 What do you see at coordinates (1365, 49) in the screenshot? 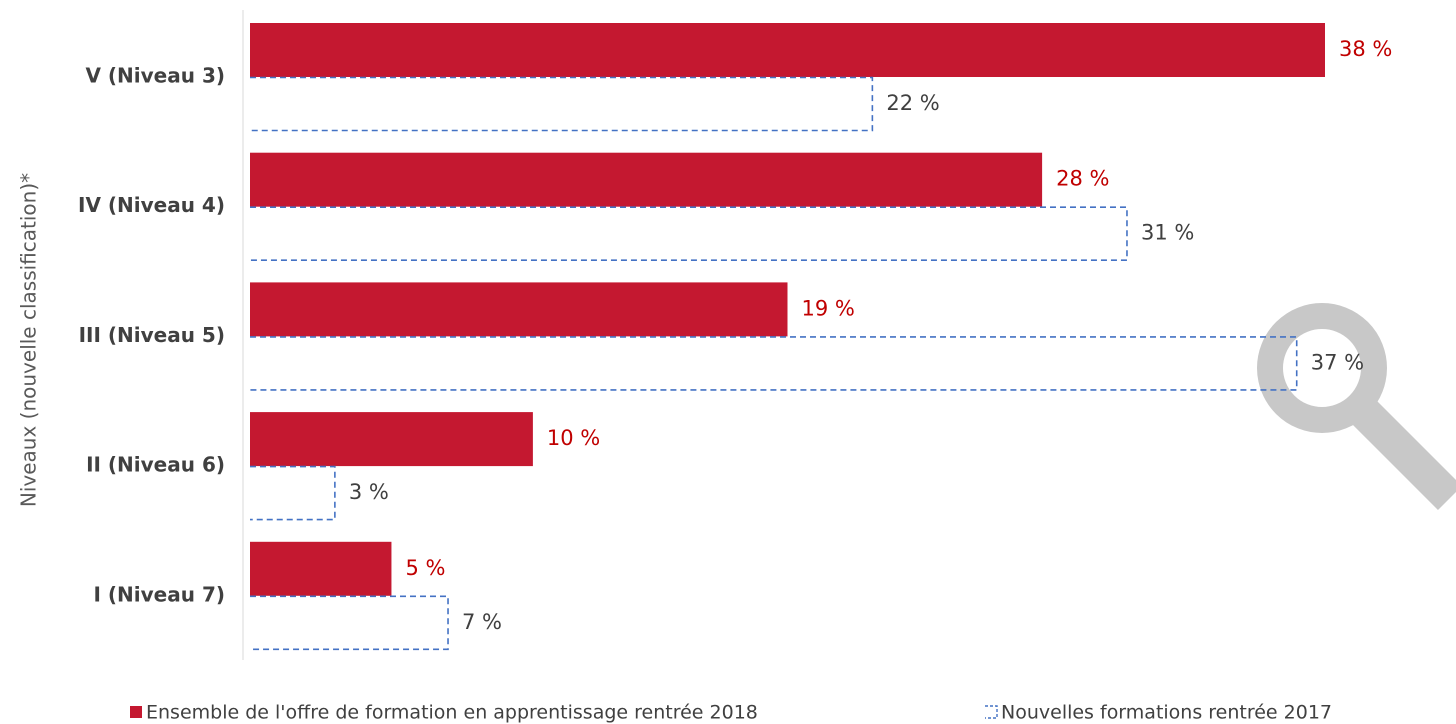
I see `value-label: 38 %` at bounding box center [1365, 49].